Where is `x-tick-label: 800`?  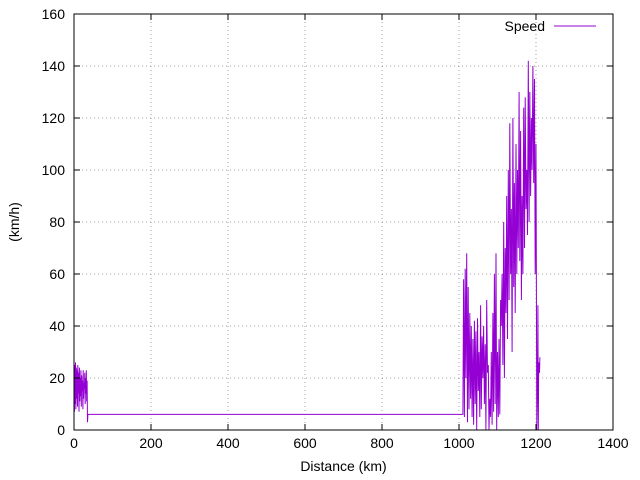 x-tick-label: 800 is located at coordinates (382, 443).